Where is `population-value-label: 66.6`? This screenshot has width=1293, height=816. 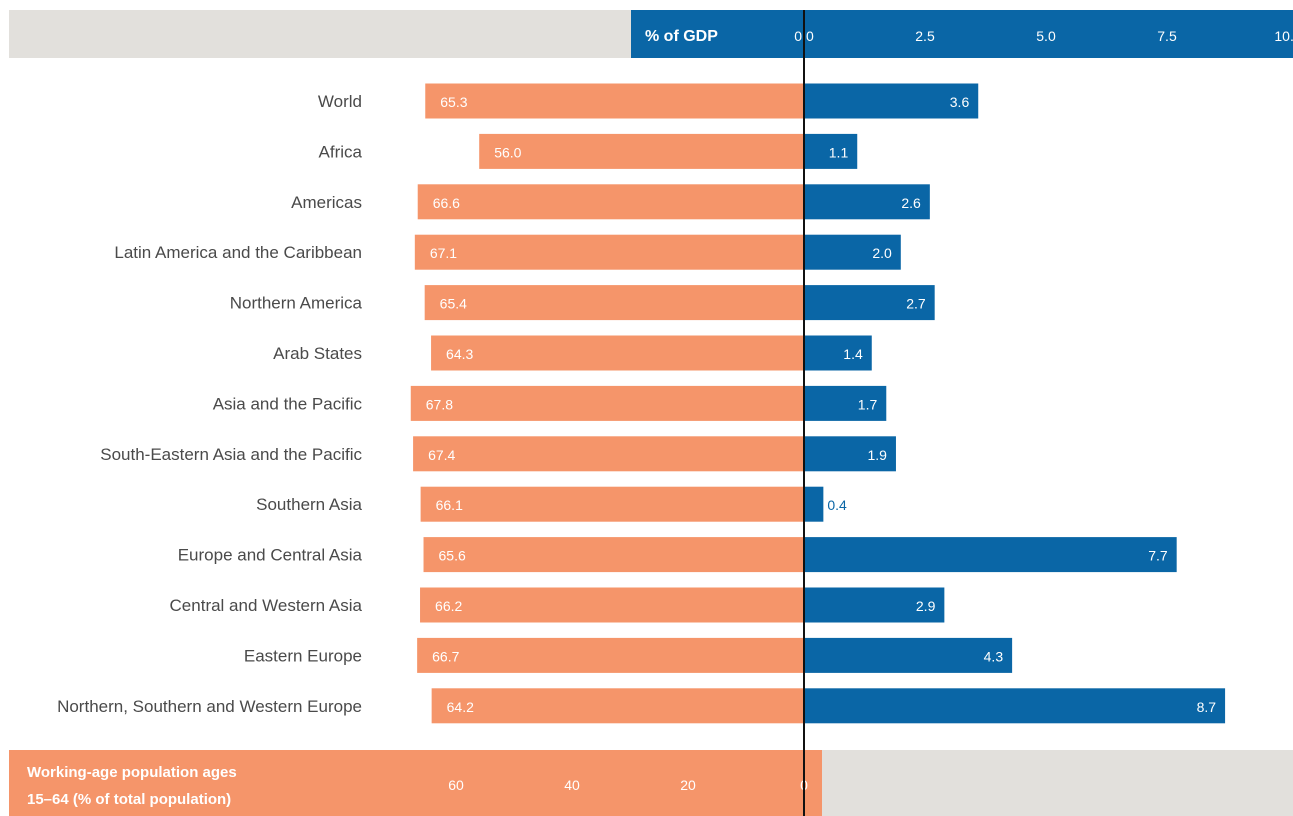
population-value-label: 66.6 is located at coordinates (446, 203).